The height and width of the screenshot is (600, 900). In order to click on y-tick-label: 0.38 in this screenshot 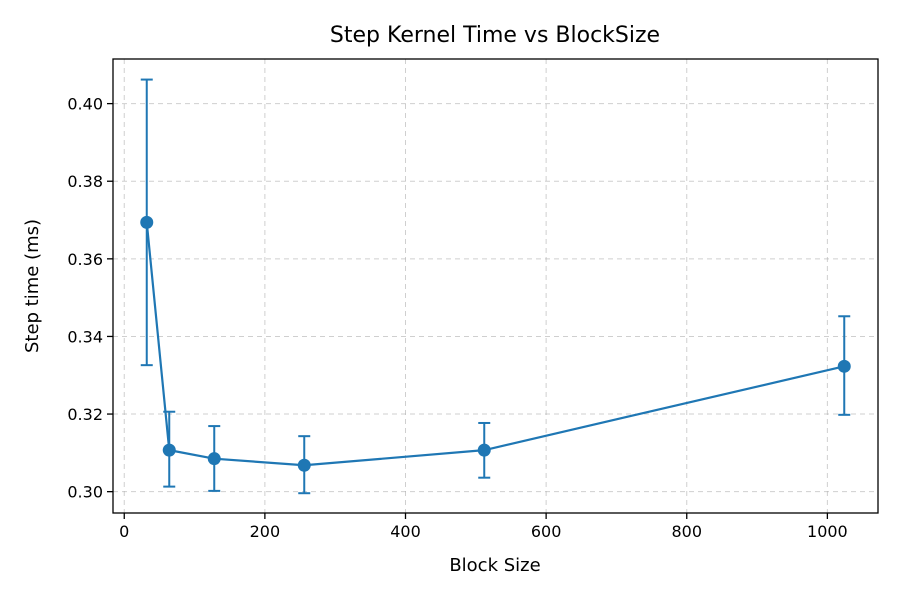, I will do `click(85, 181)`.